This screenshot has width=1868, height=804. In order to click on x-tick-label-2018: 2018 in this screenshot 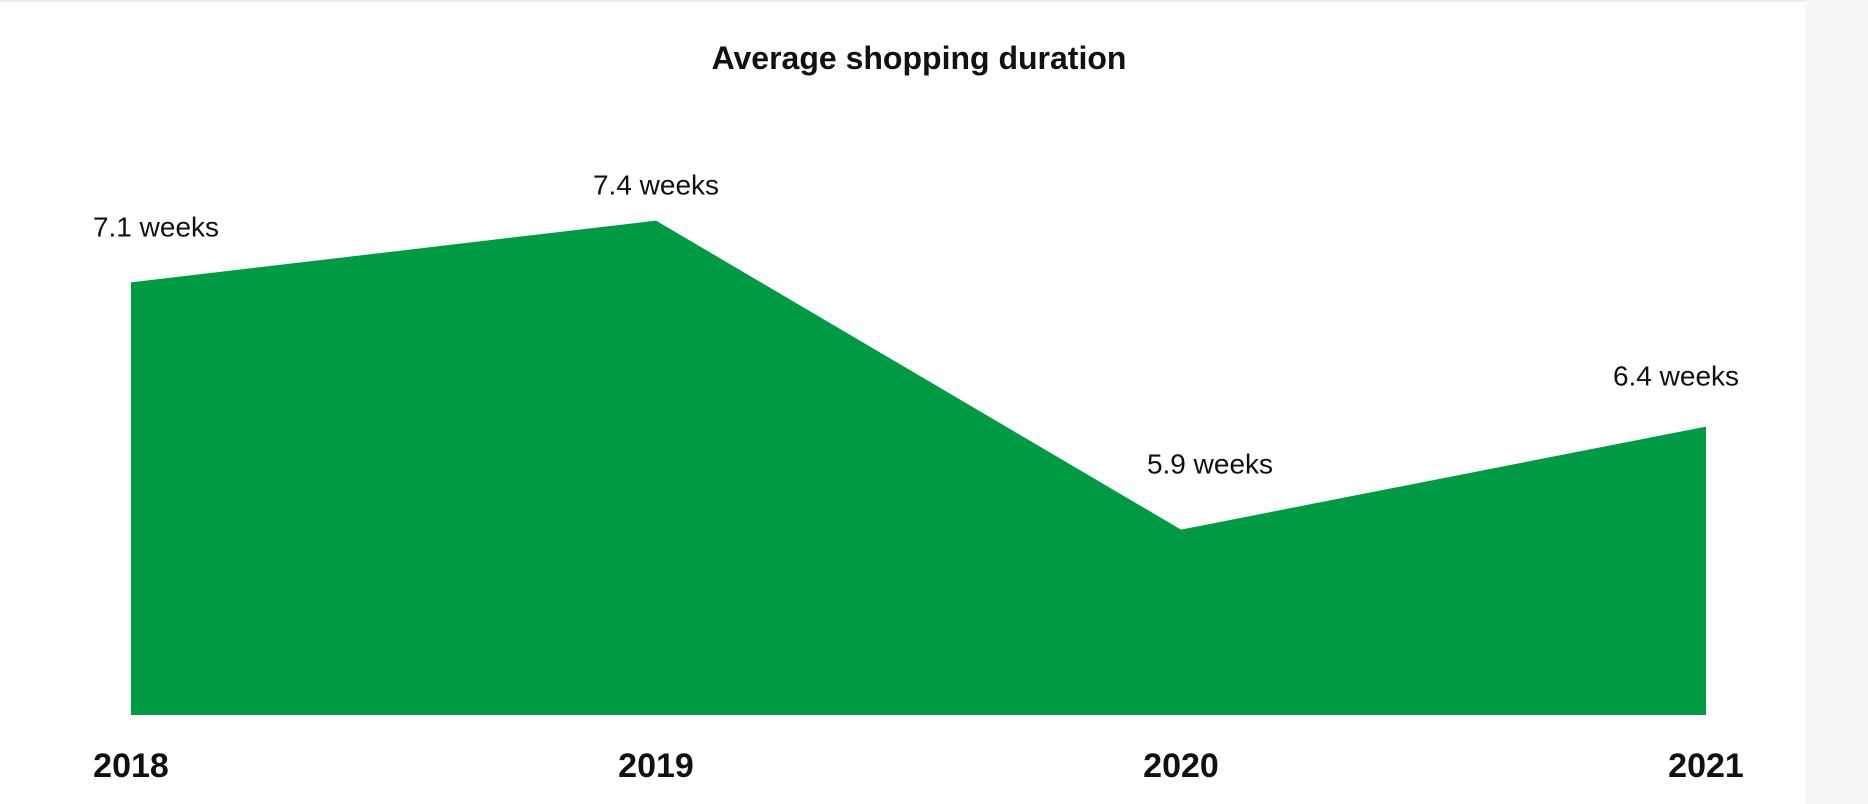, I will do `click(131, 766)`.